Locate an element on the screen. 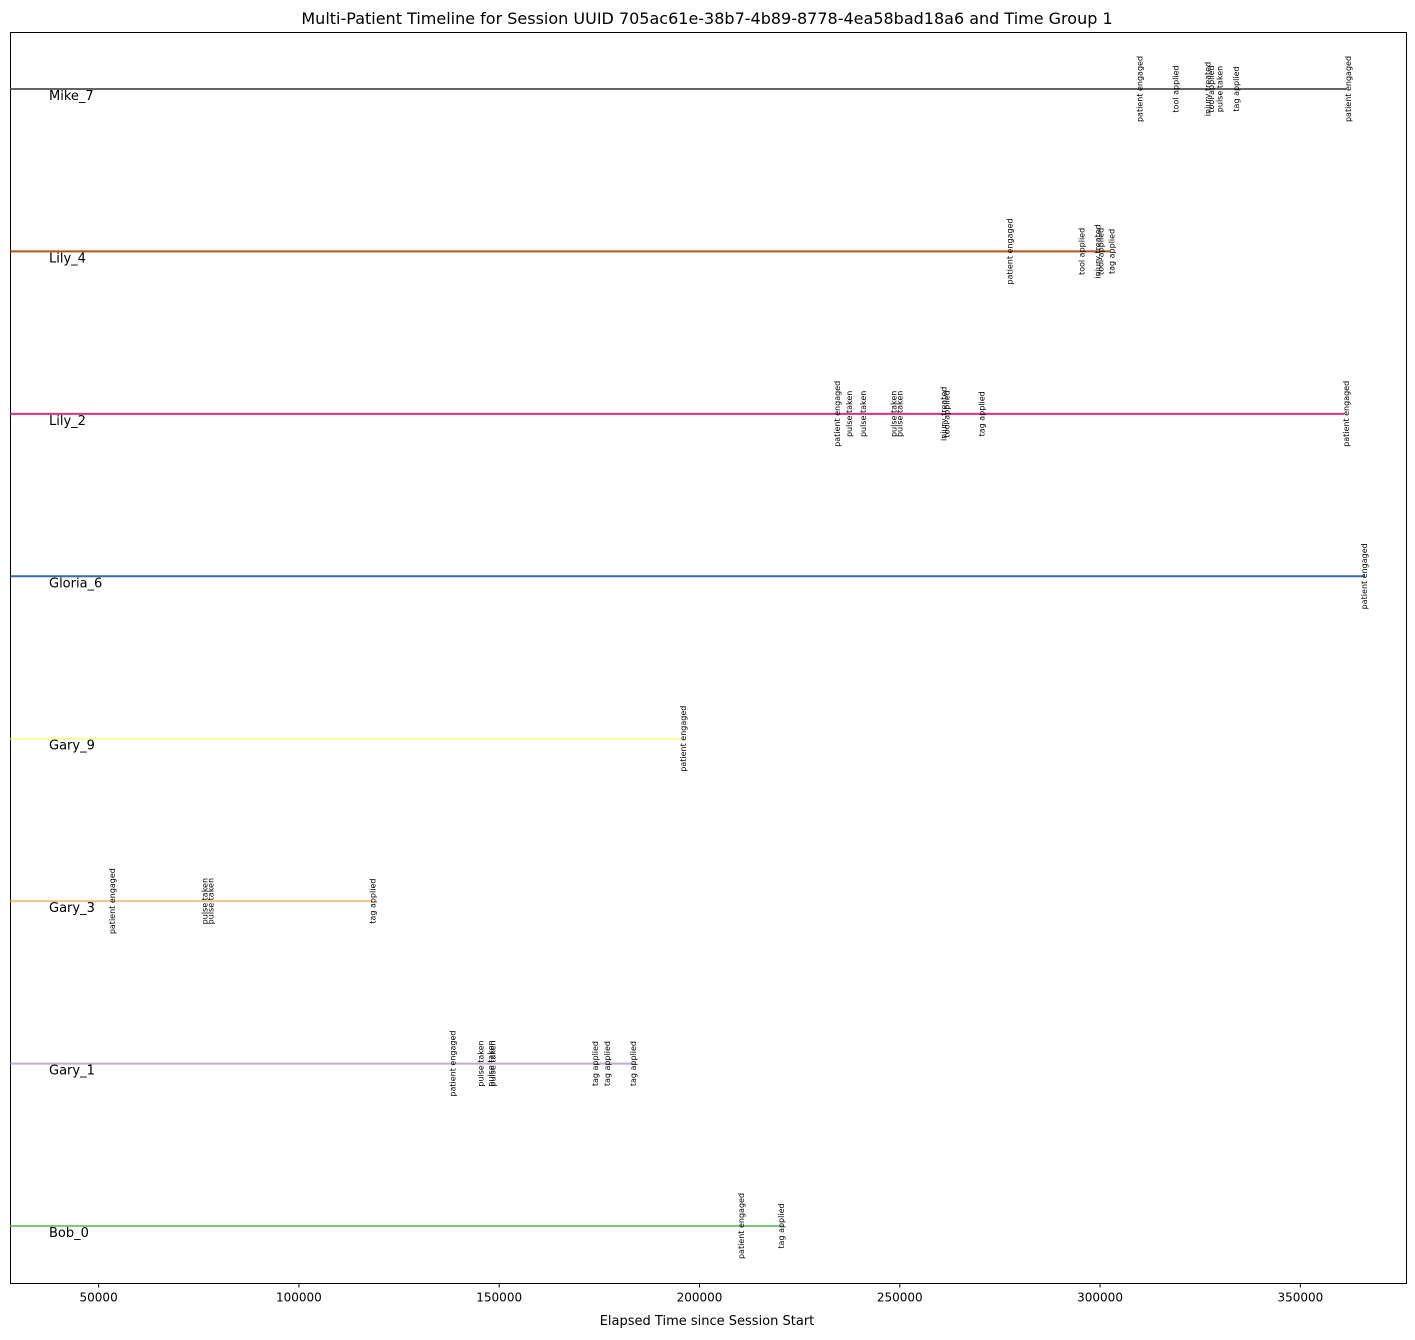  series-label: Gary_9 is located at coordinates (72, 746).